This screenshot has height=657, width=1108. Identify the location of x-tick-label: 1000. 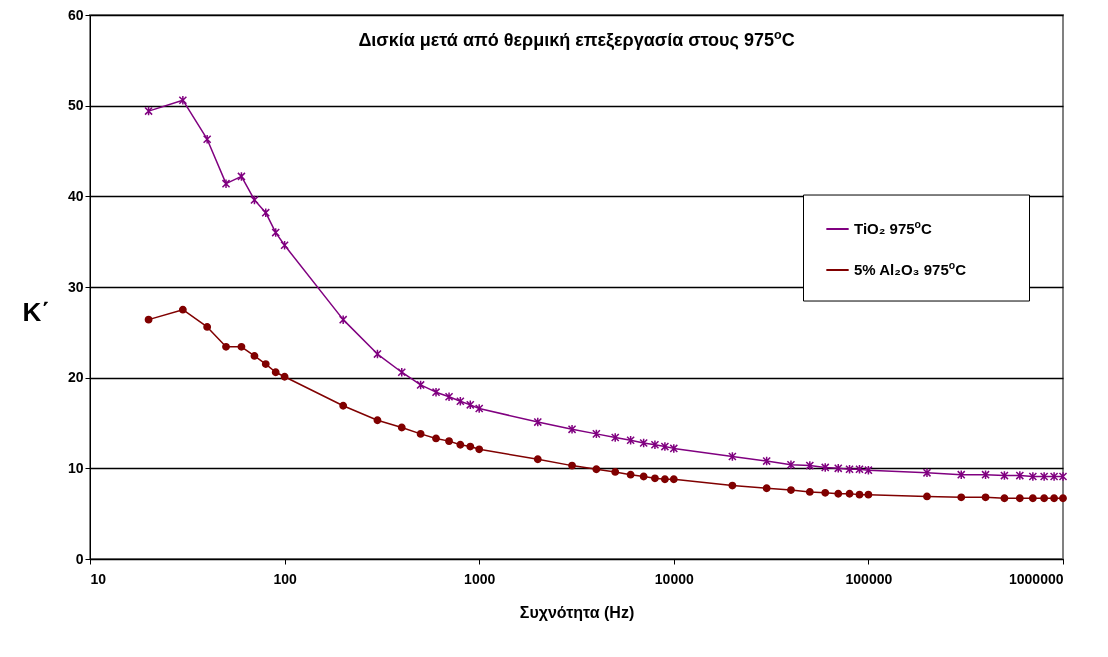
(480, 578).